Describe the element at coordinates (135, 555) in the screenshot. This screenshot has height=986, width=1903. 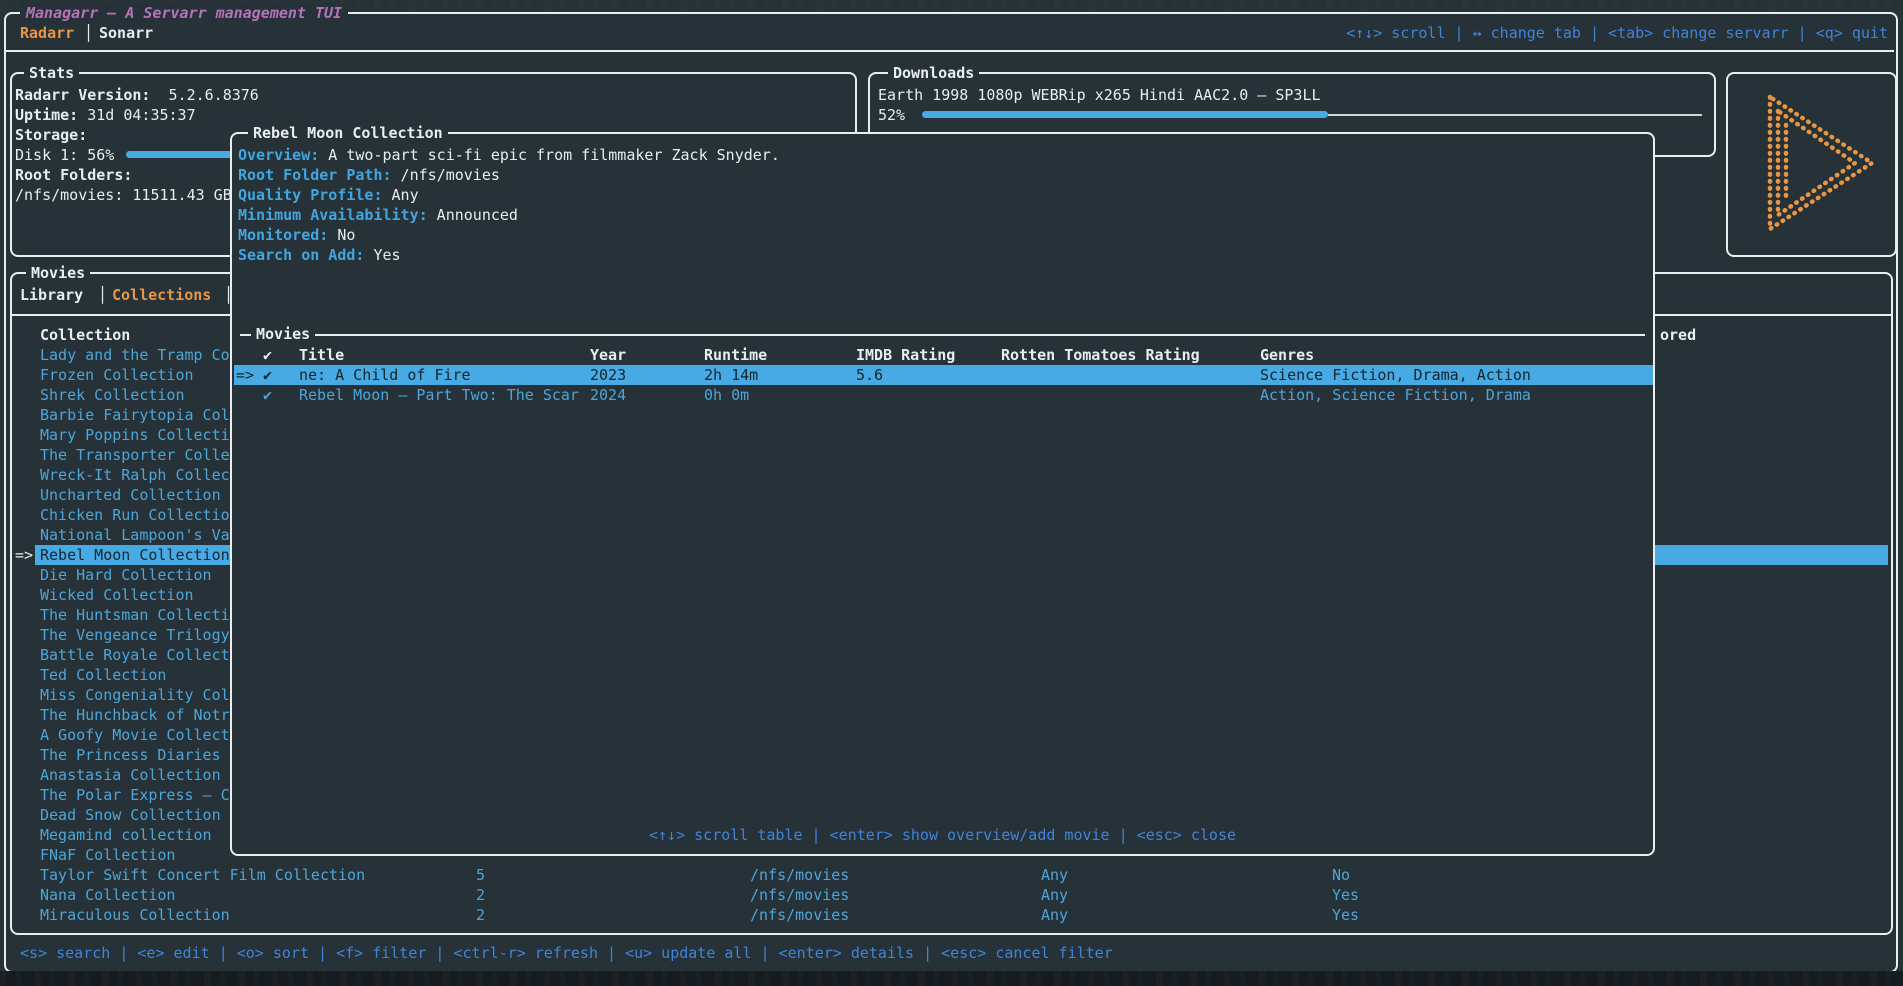
I see `collection-name: Rebel Moon Collection` at that location.